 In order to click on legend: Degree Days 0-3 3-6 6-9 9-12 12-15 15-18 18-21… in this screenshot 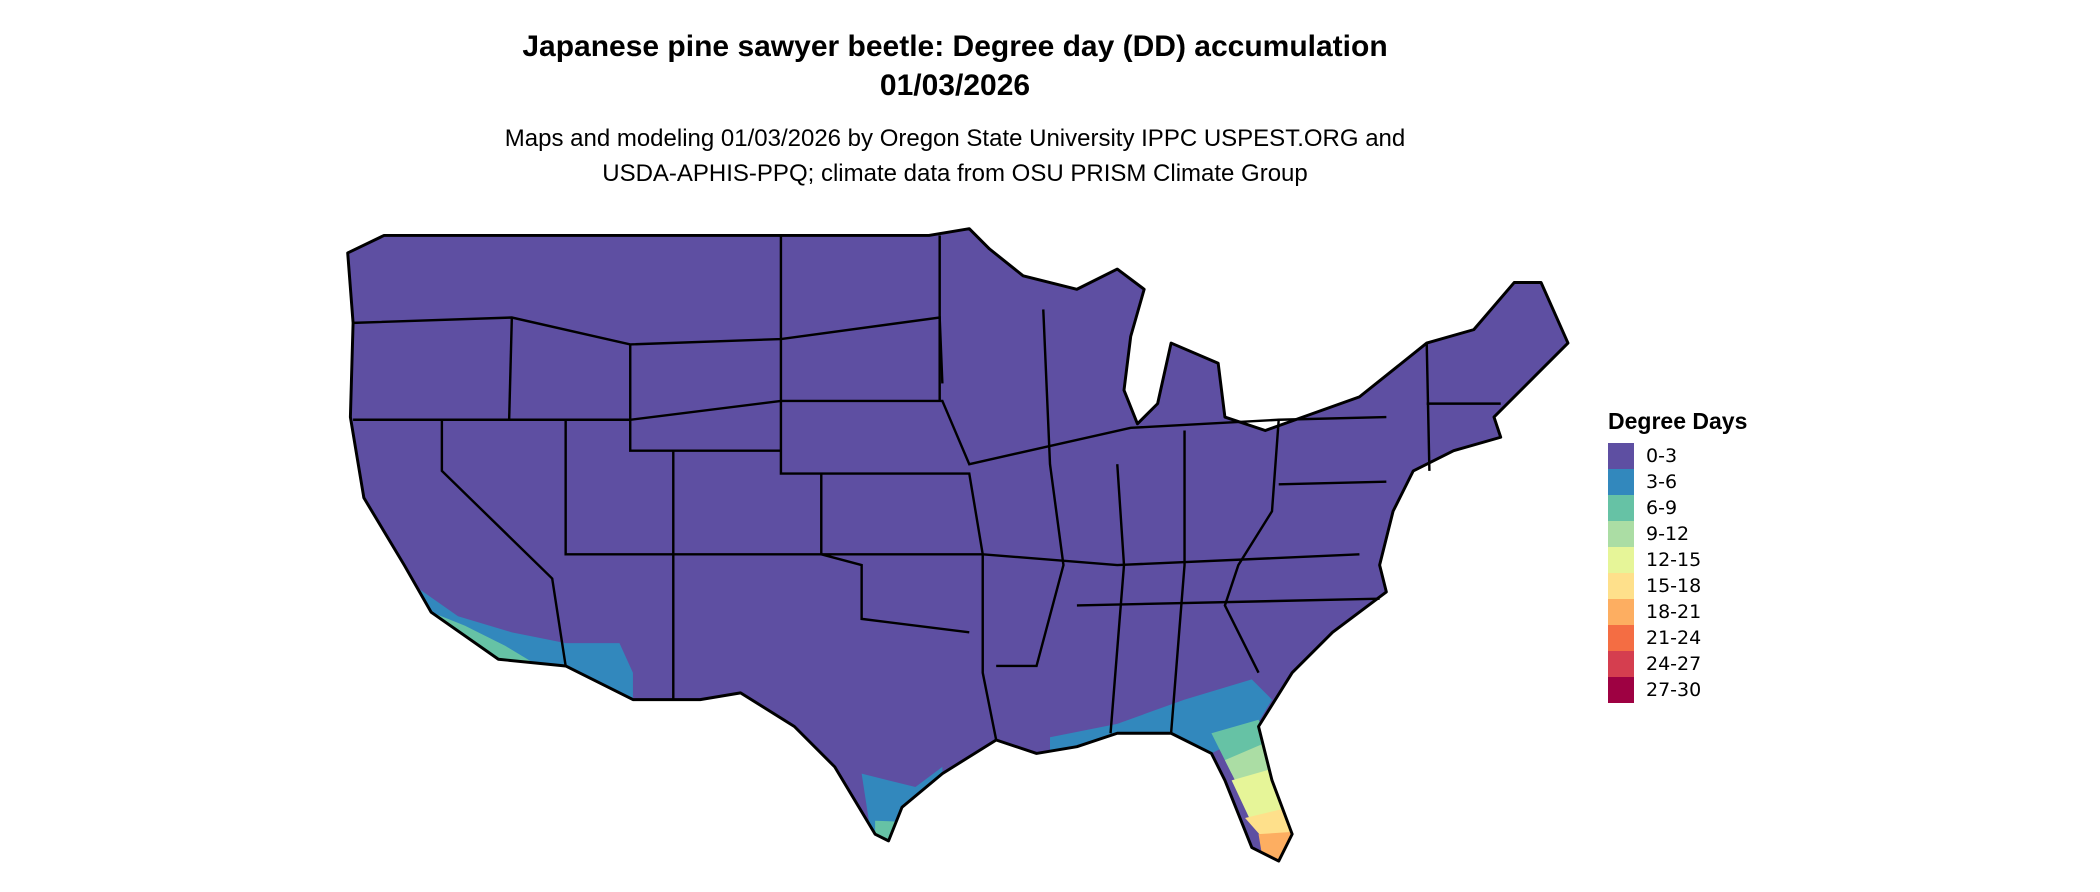, I will do `click(1677, 555)`.